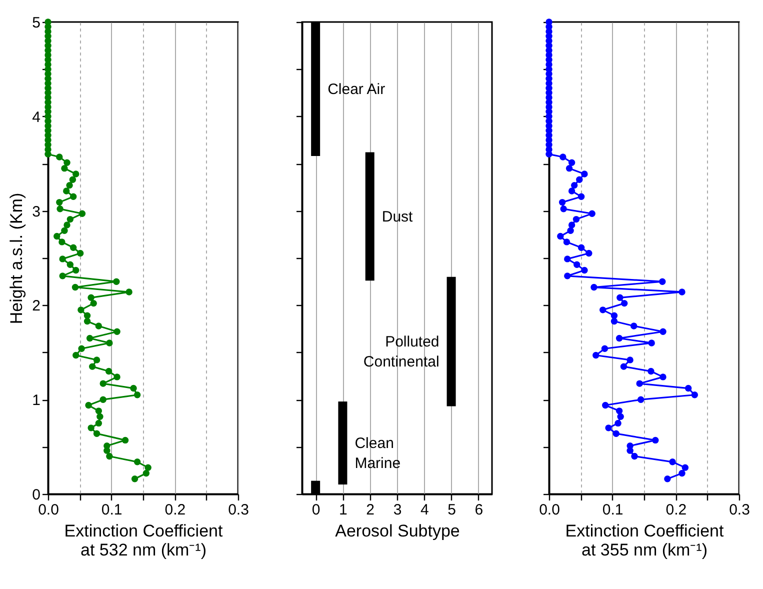  What do you see at coordinates (36, 211) in the screenshot?
I see `y-tick-label: 3` at bounding box center [36, 211].